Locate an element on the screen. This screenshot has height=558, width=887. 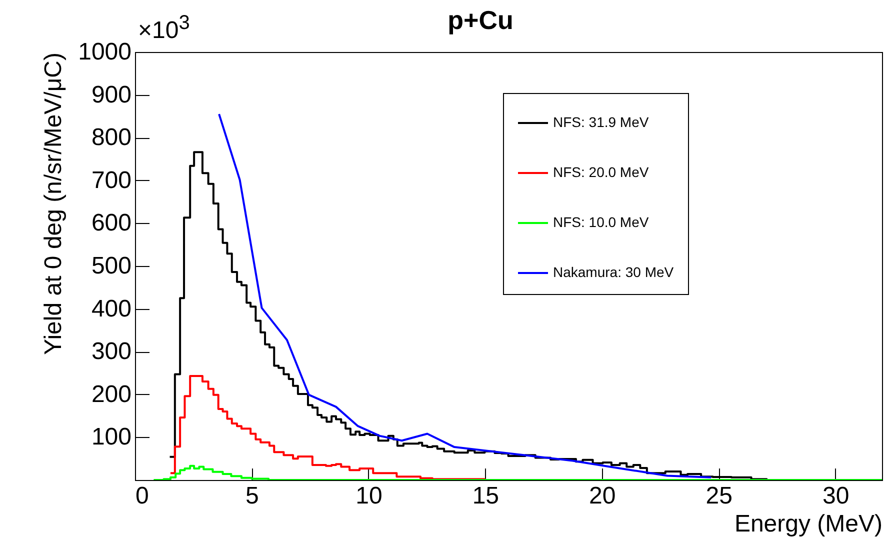
y-tick-label: 300 is located at coordinates (111, 352).